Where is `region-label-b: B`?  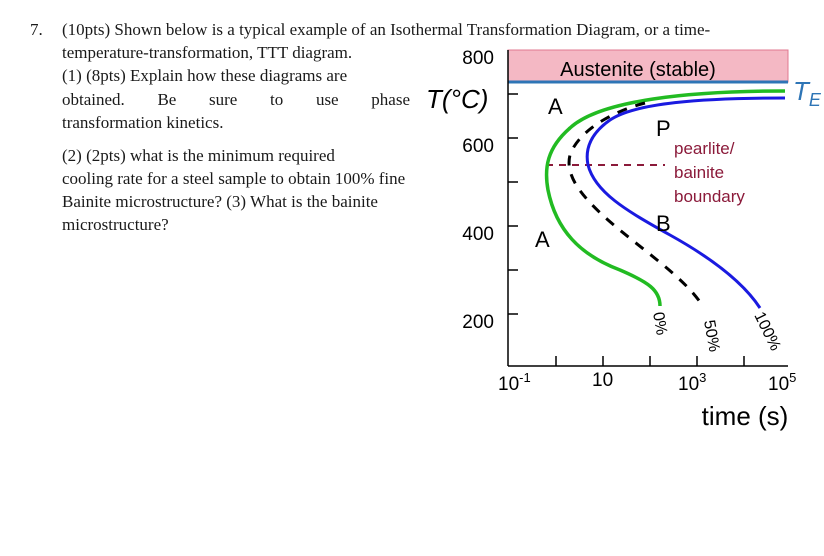 region-label-b: B is located at coordinates (663, 223).